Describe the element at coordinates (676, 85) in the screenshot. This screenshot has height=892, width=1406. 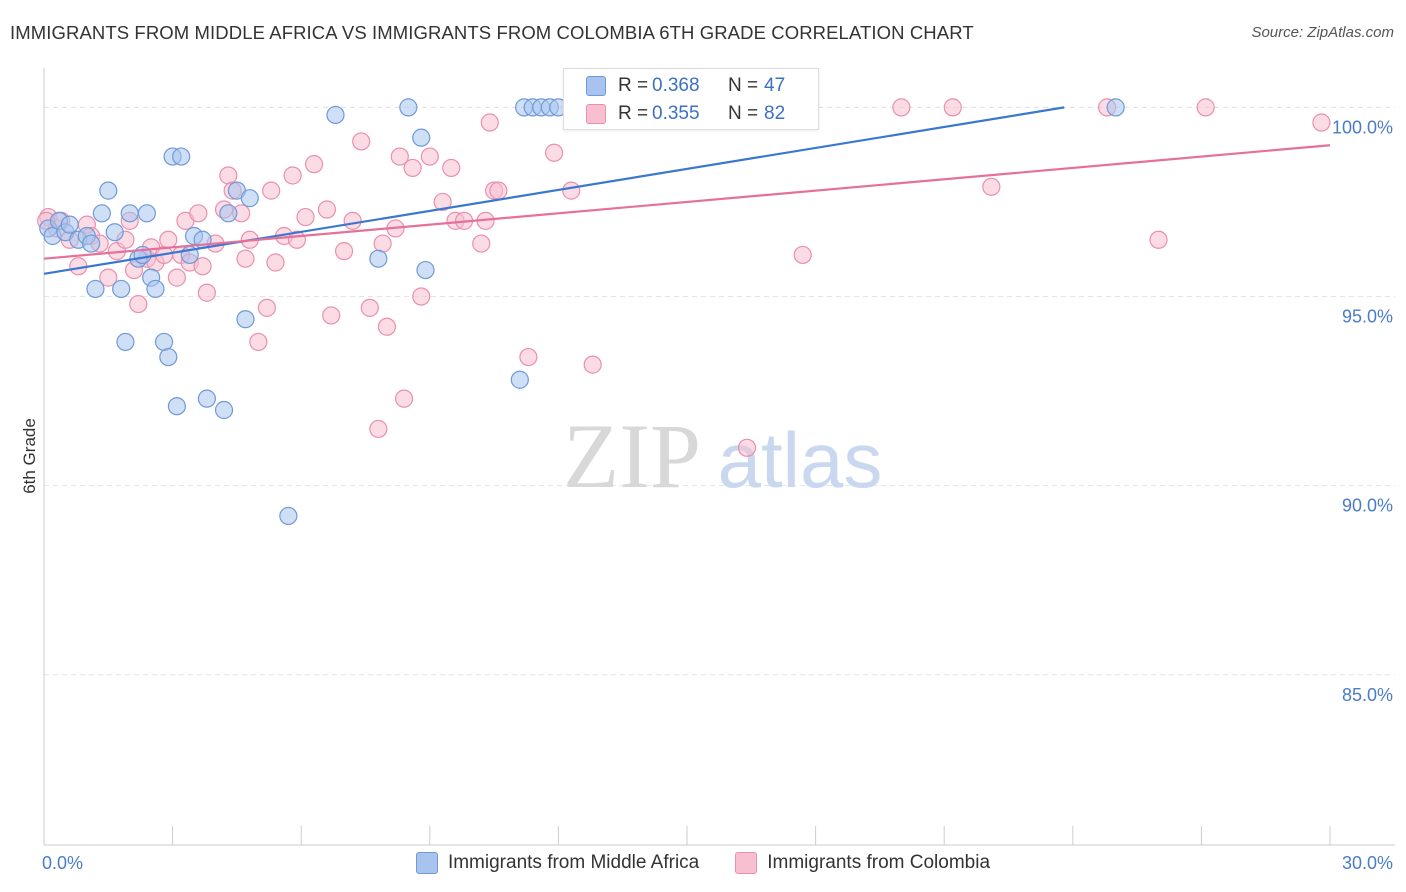
I see `r-value: 0.368` at that location.